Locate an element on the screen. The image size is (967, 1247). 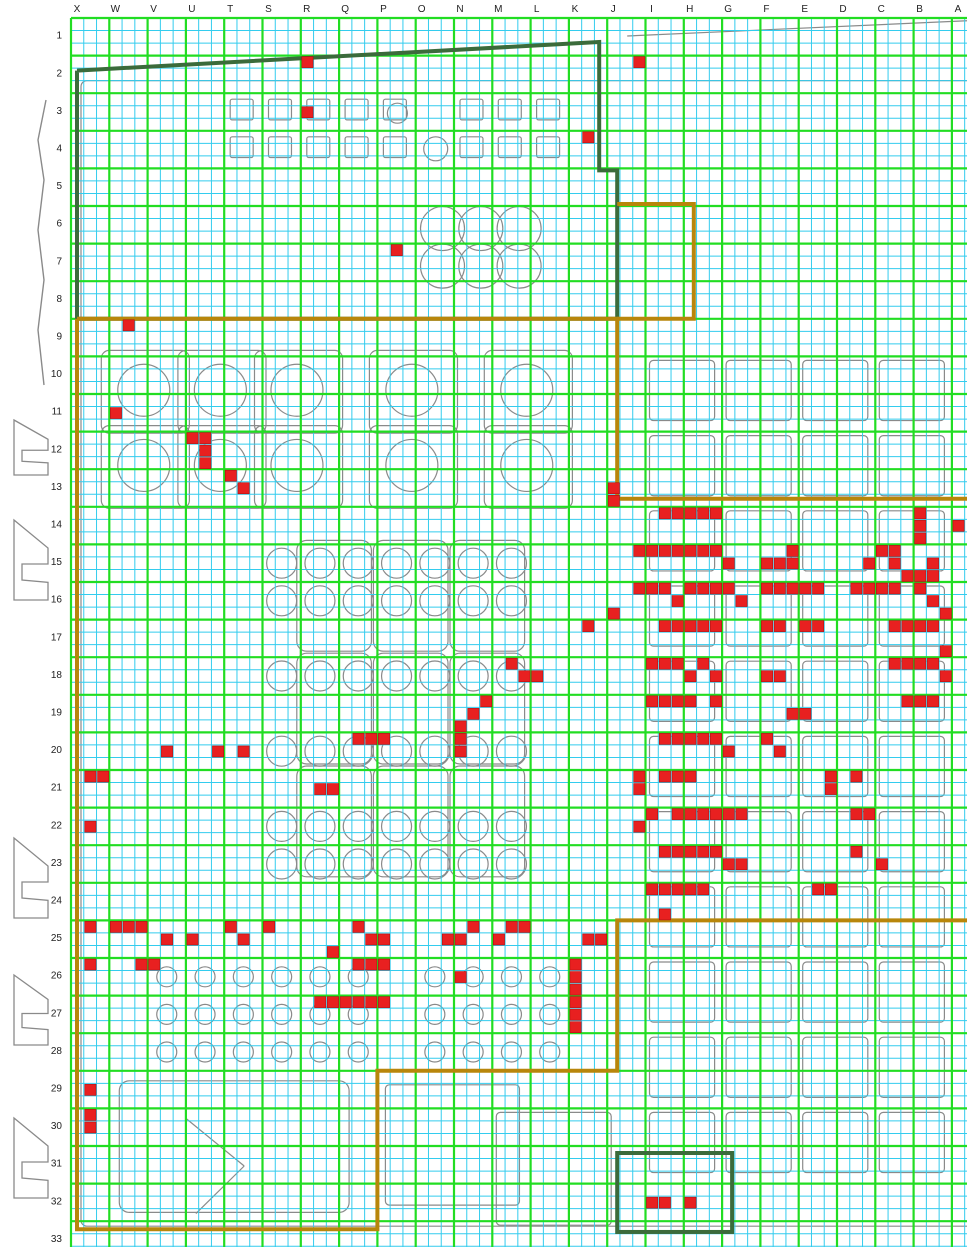
column-label: P is located at coordinates (383, 9).